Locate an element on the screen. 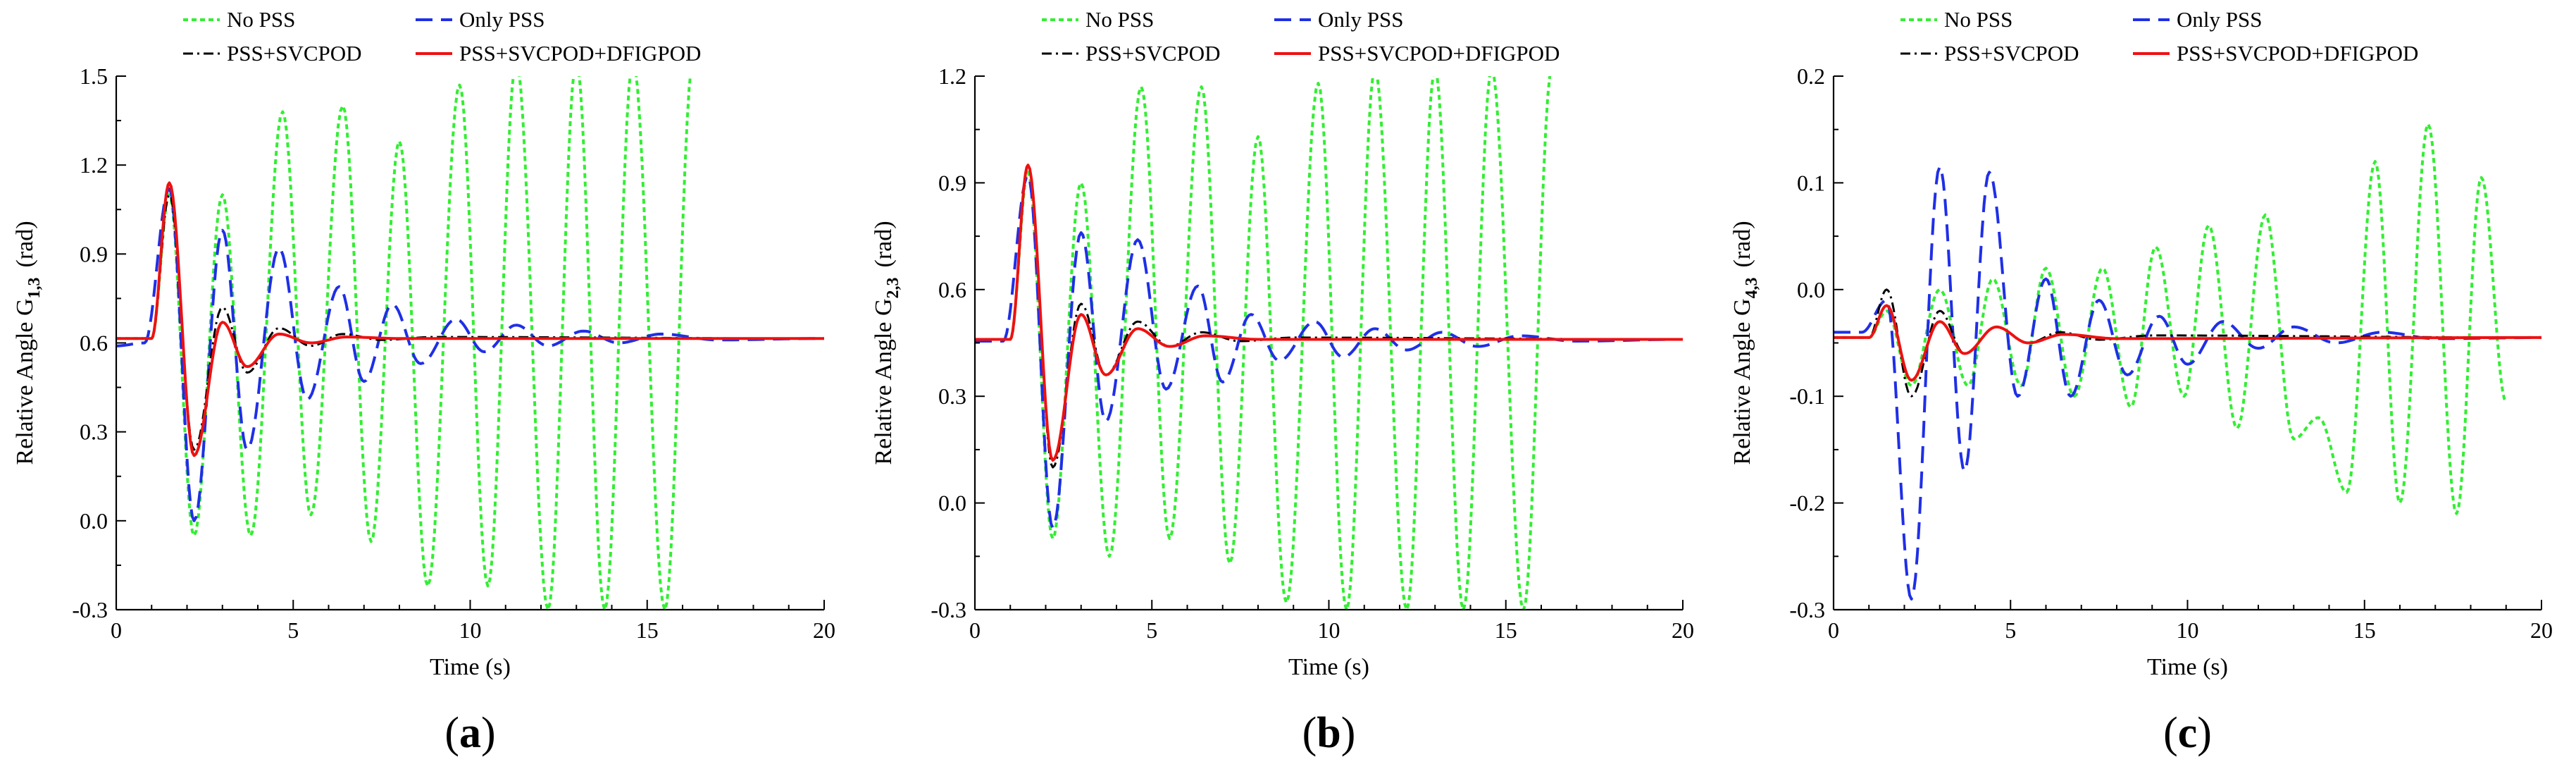 The image size is (2576, 769). y-axis-title: Relative Angle G2,3 (rad) is located at coordinates (886, 343).